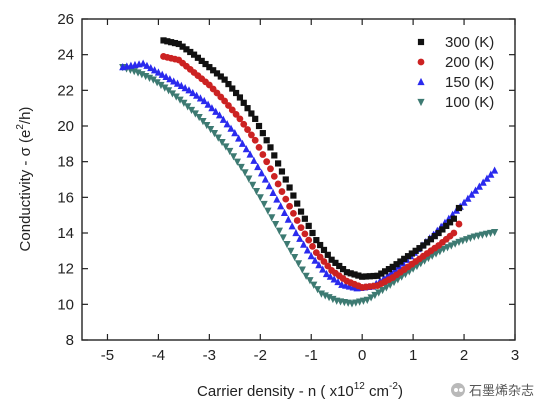  What do you see at coordinates (464, 355) in the screenshot?
I see `x-tick-label: 2` at bounding box center [464, 355].